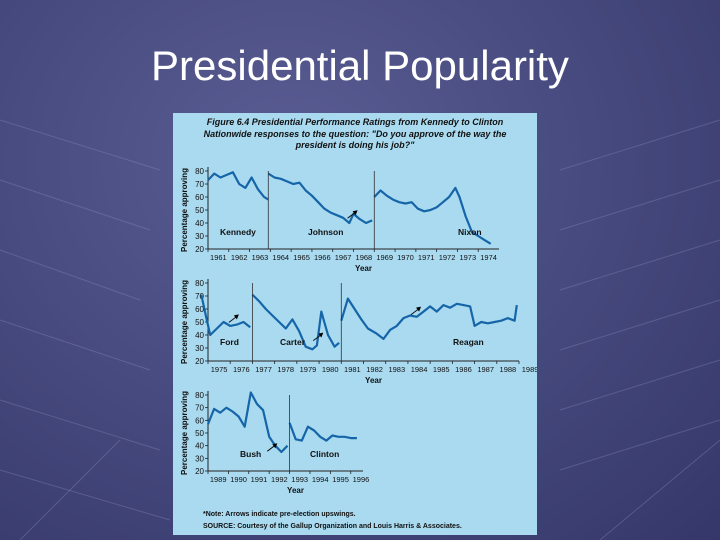 The width and height of the screenshot is (720, 540). What do you see at coordinates (322, 257) in the screenshot?
I see `x-tick-label: 1966` at bounding box center [322, 257].